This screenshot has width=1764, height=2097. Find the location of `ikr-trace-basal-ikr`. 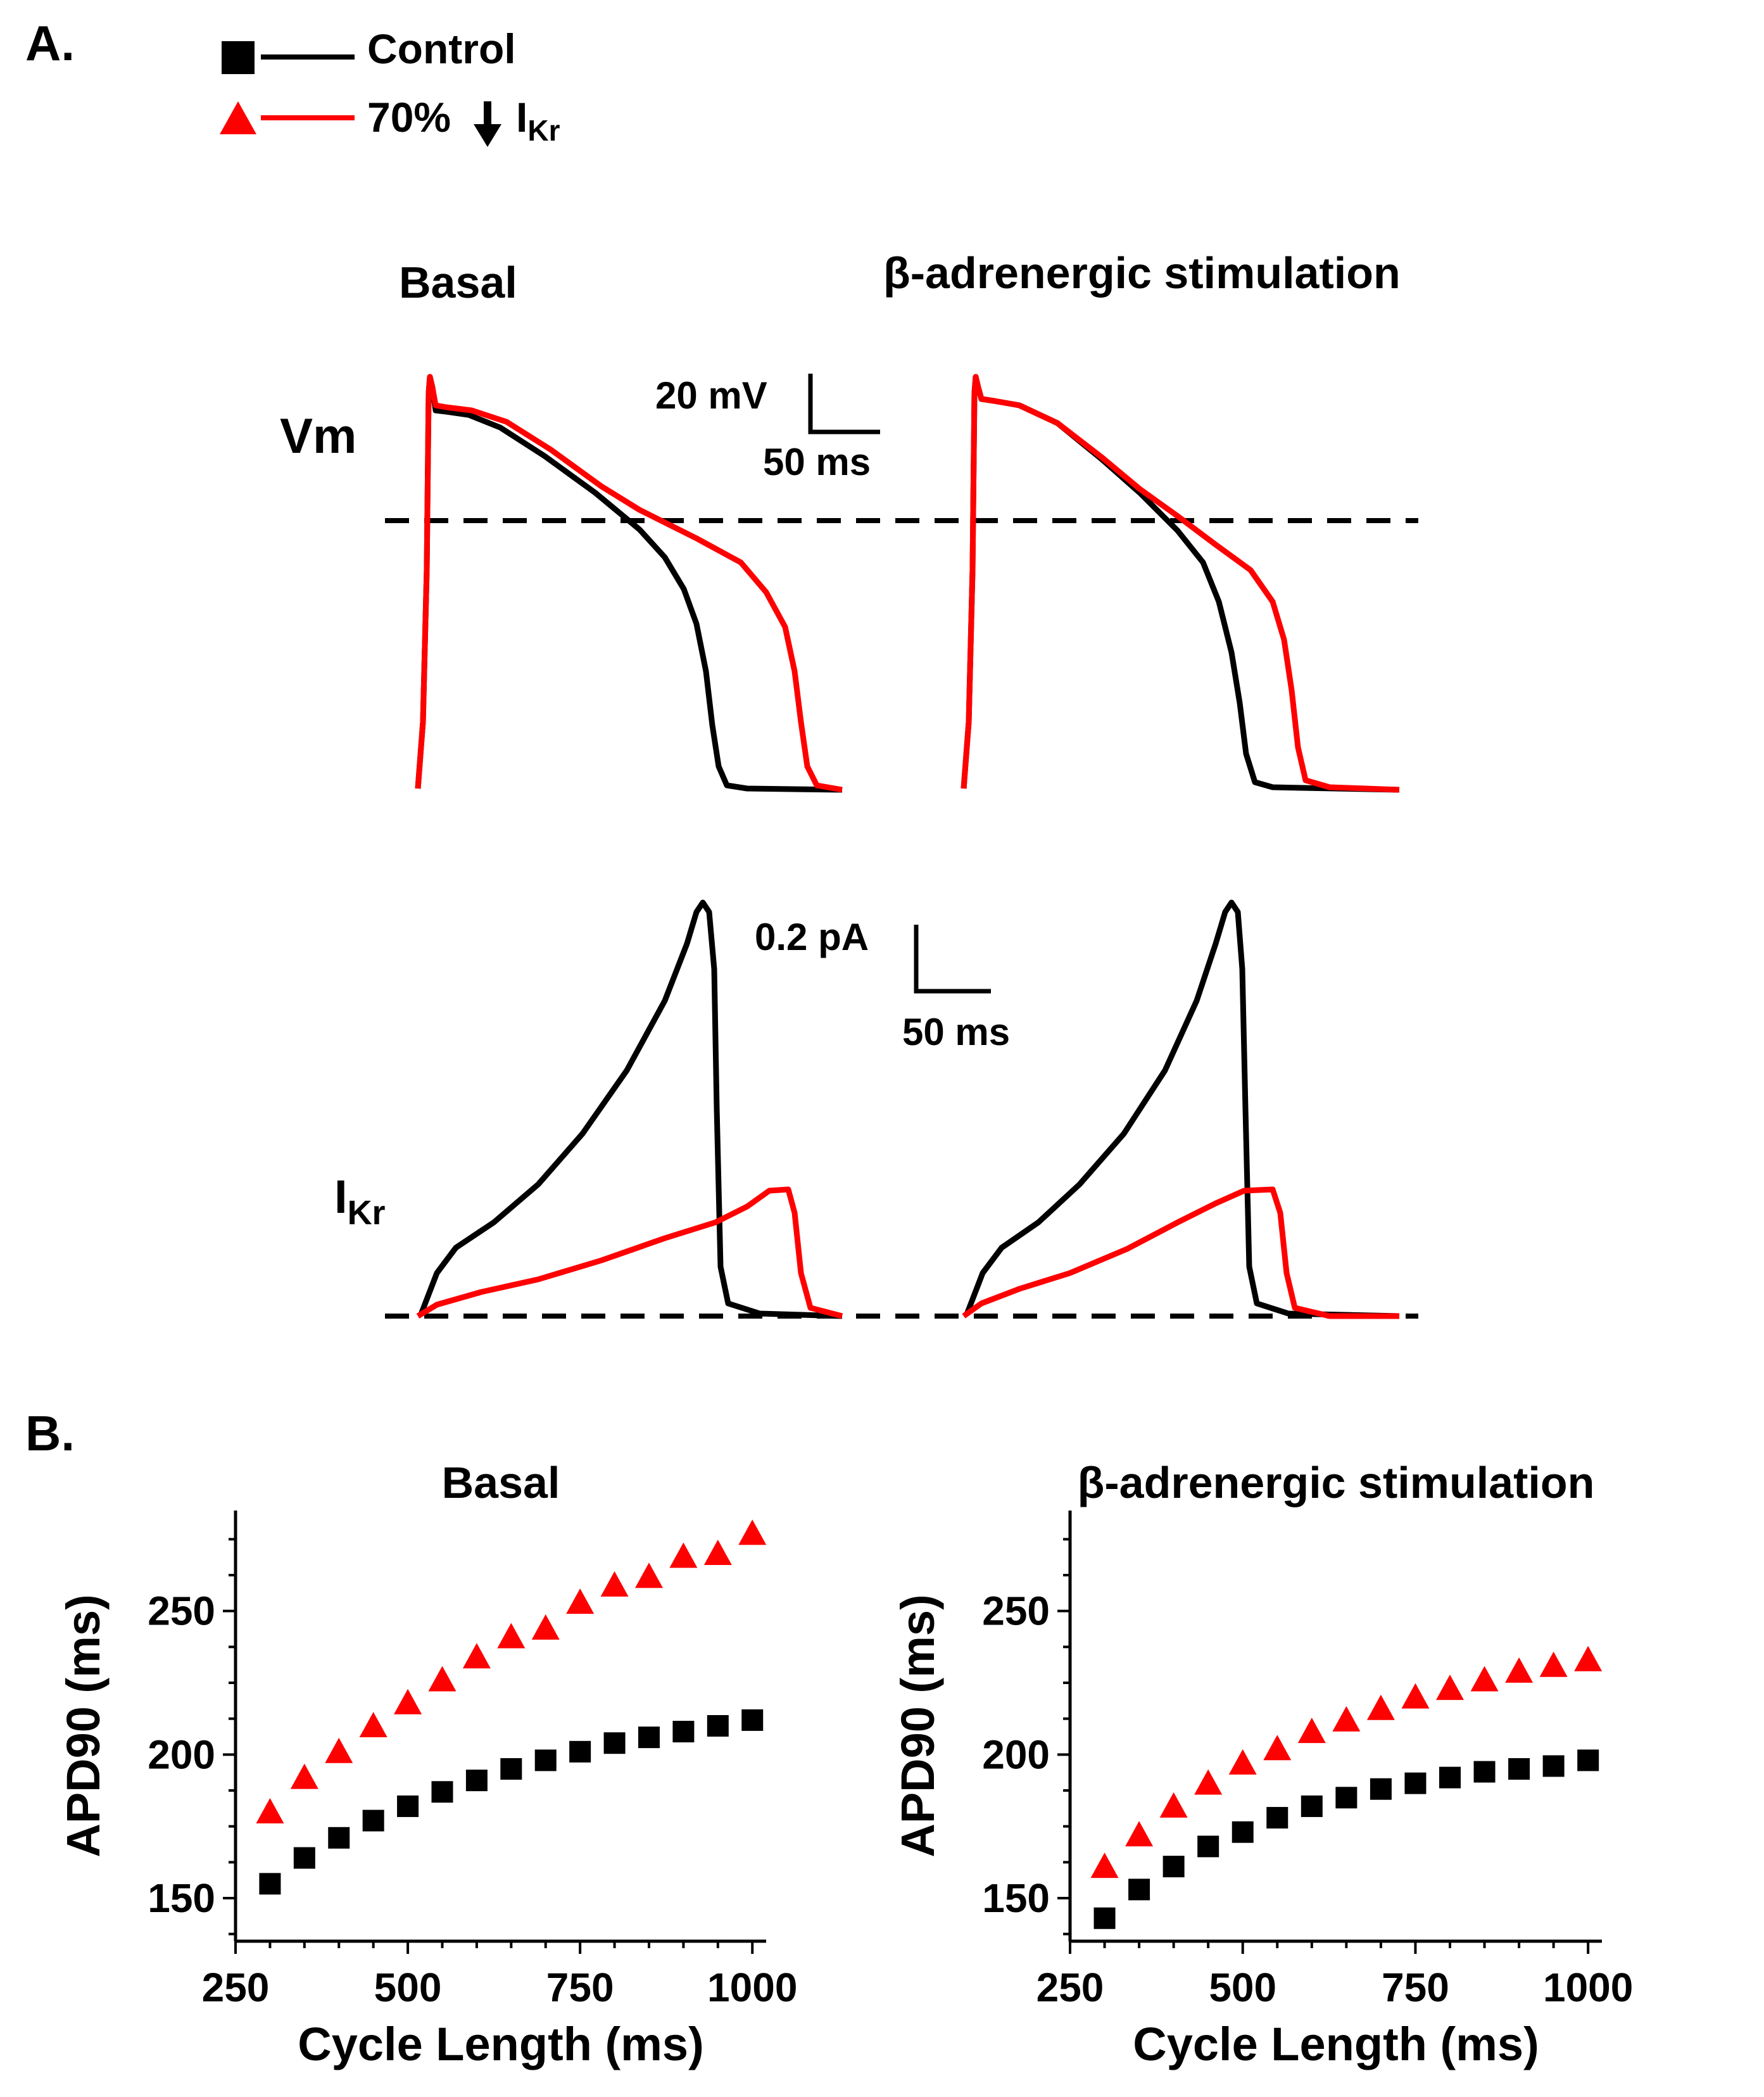

ikr-trace-basal-ikr is located at coordinates (629, 1252).